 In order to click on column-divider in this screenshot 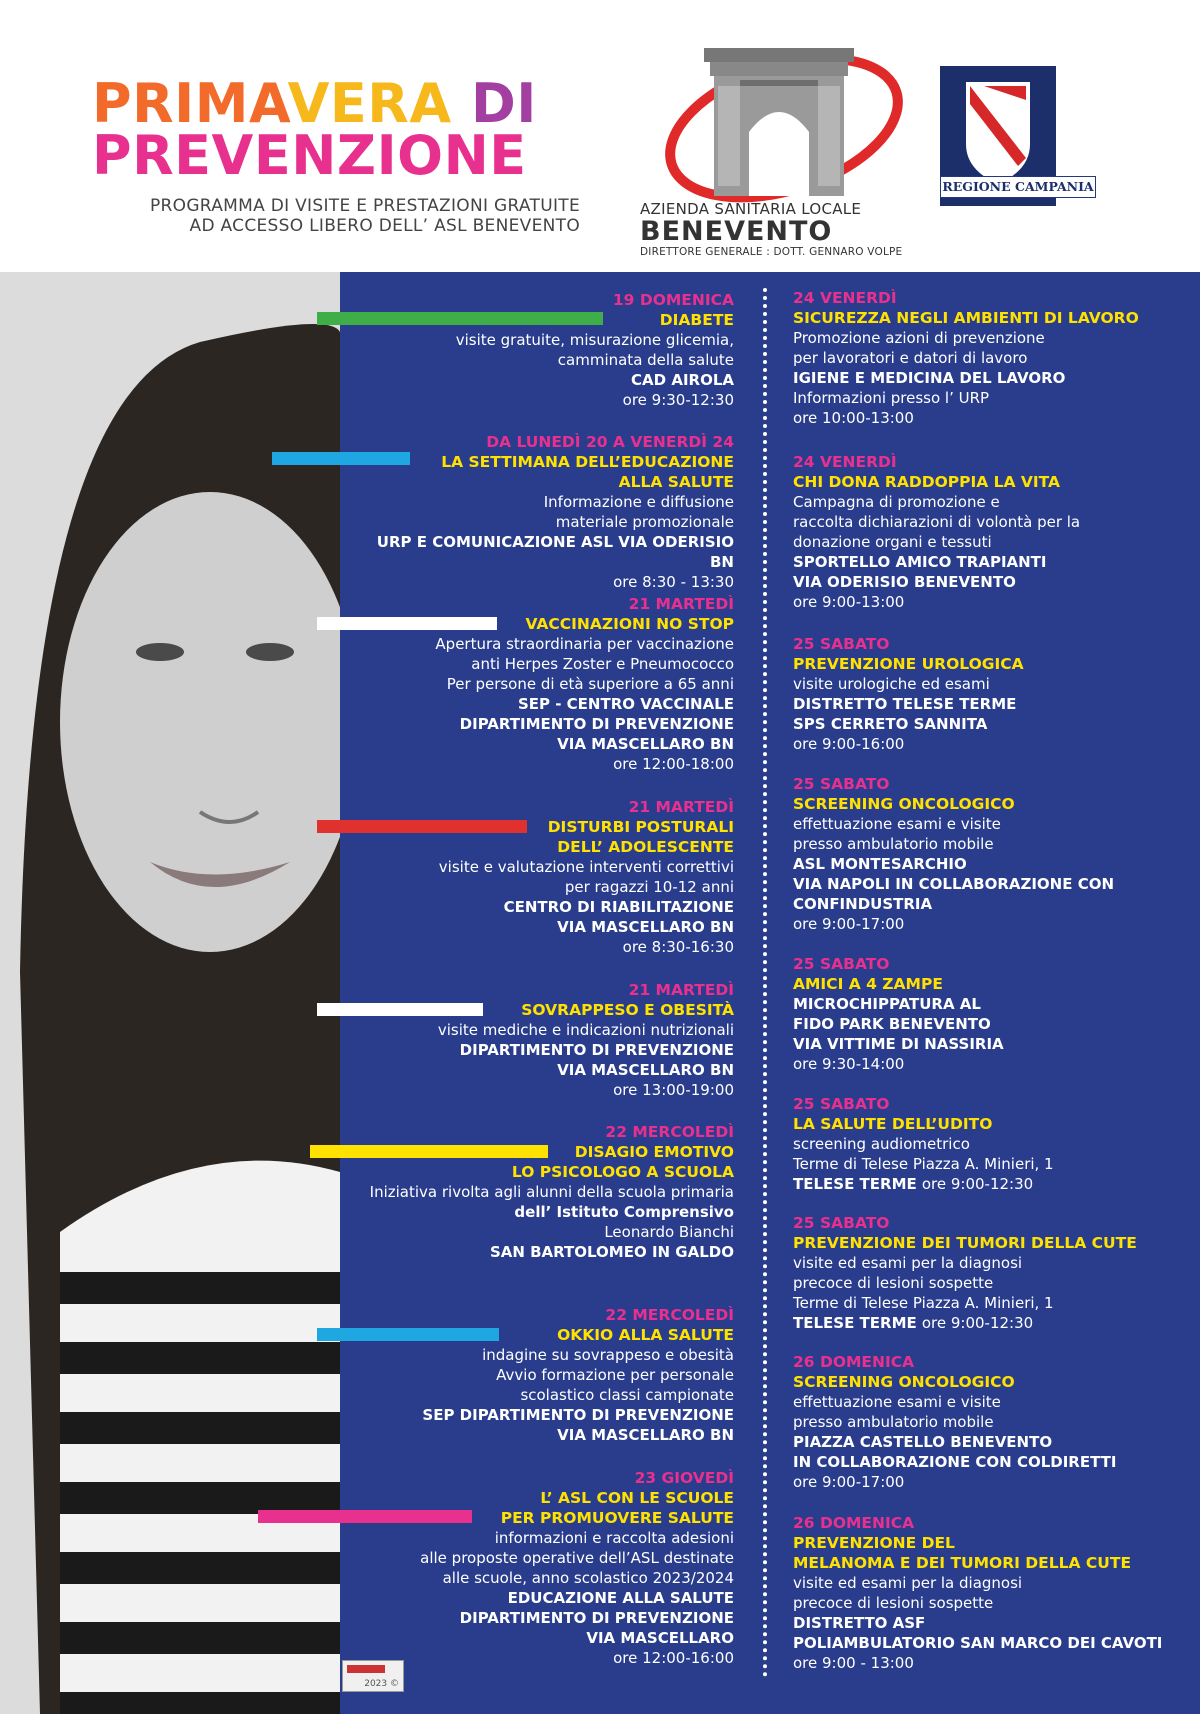, I will do `click(765, 983)`.